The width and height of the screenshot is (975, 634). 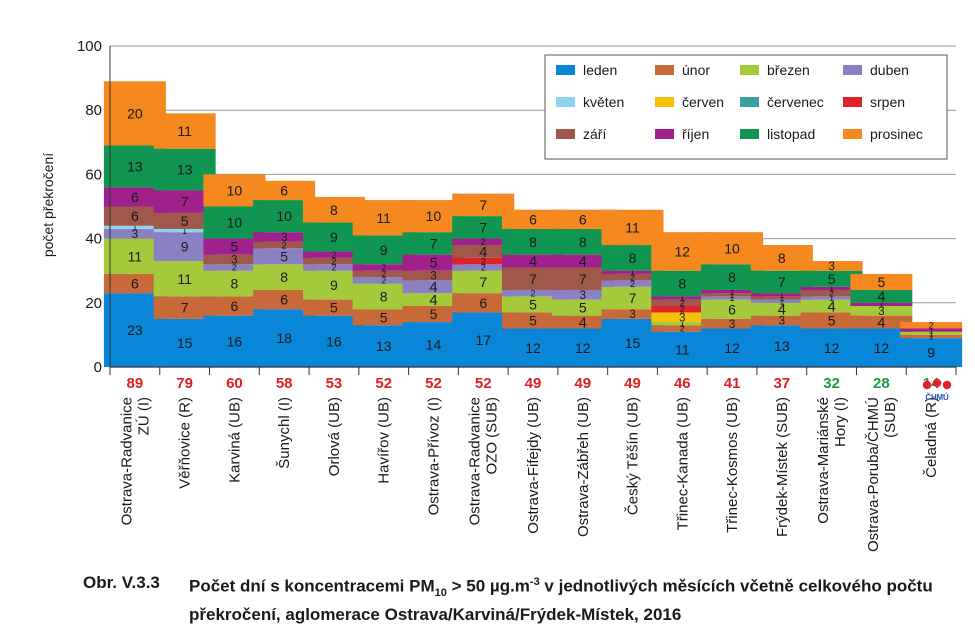 What do you see at coordinates (135, 383) in the screenshot?
I see `total-label: 89` at bounding box center [135, 383].